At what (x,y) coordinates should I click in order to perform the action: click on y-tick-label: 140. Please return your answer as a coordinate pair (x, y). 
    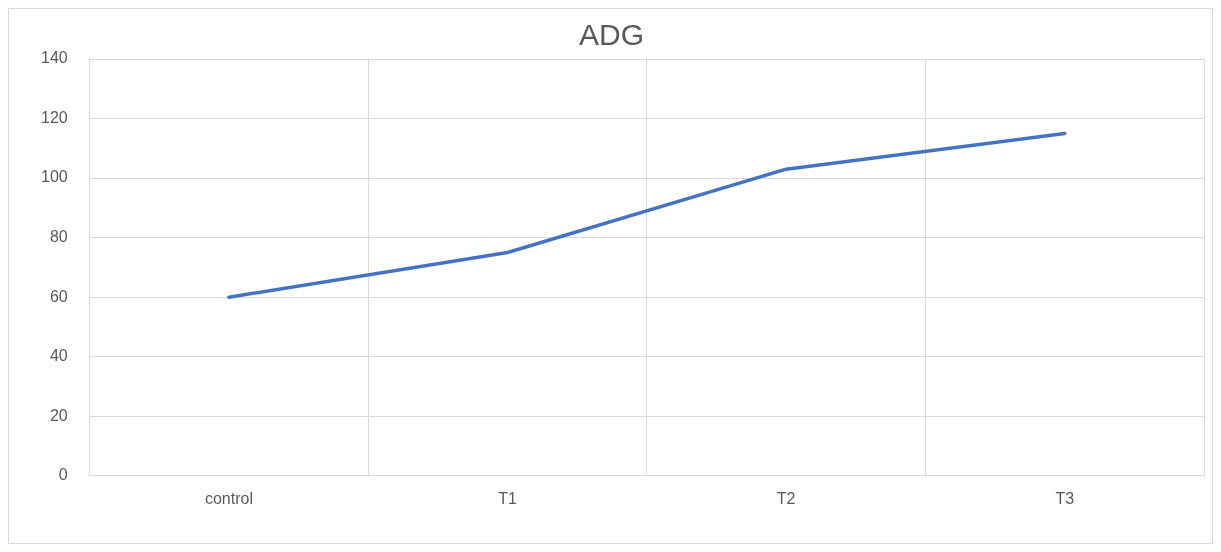
    Looking at the image, I should click on (54, 58).